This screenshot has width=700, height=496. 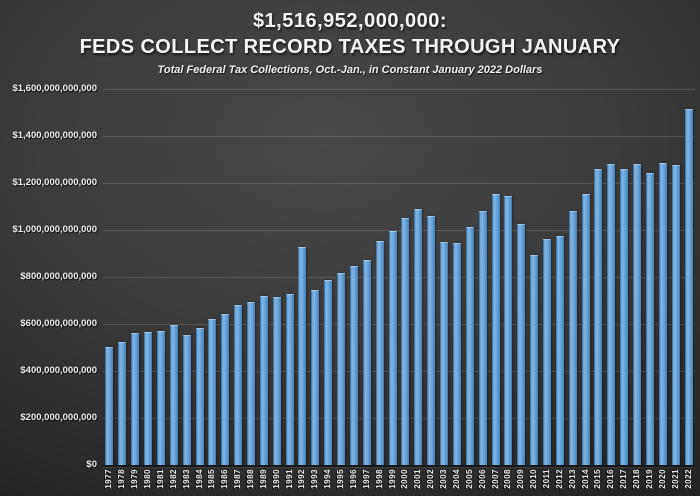 I want to click on bar-1999, so click(x=392, y=348).